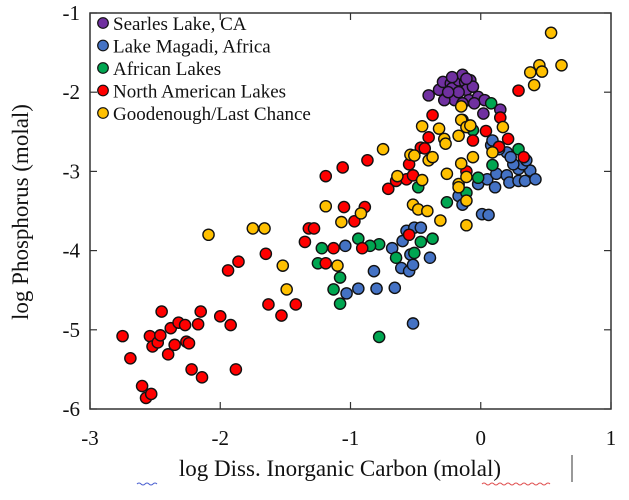 This screenshot has width=629, height=500. I want to click on y-axis-title: log Phosphorus (molal), so click(20, 212).